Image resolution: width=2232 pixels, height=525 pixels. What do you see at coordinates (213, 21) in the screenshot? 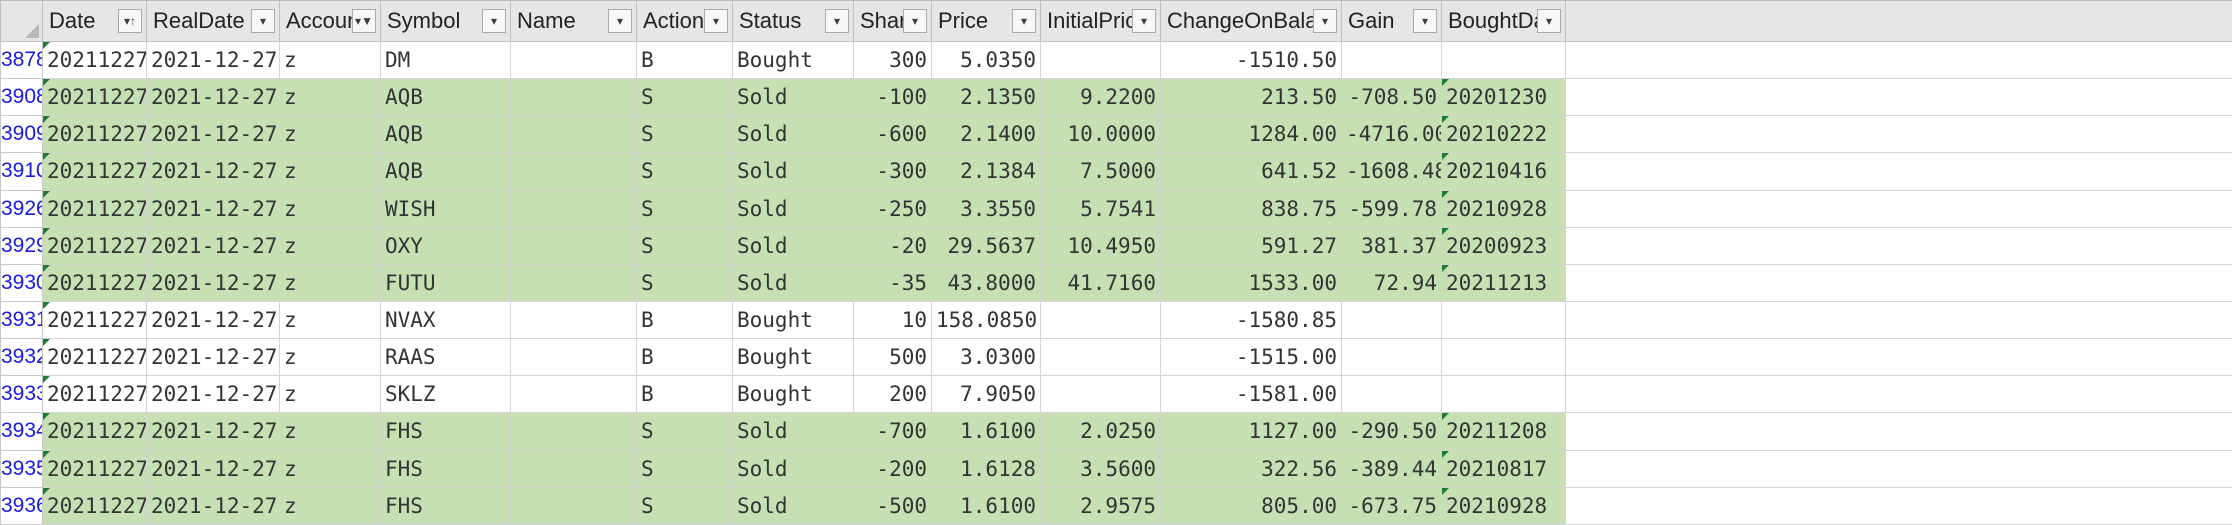
I see `column-header-realdate: RealDate ▾` at bounding box center [213, 21].